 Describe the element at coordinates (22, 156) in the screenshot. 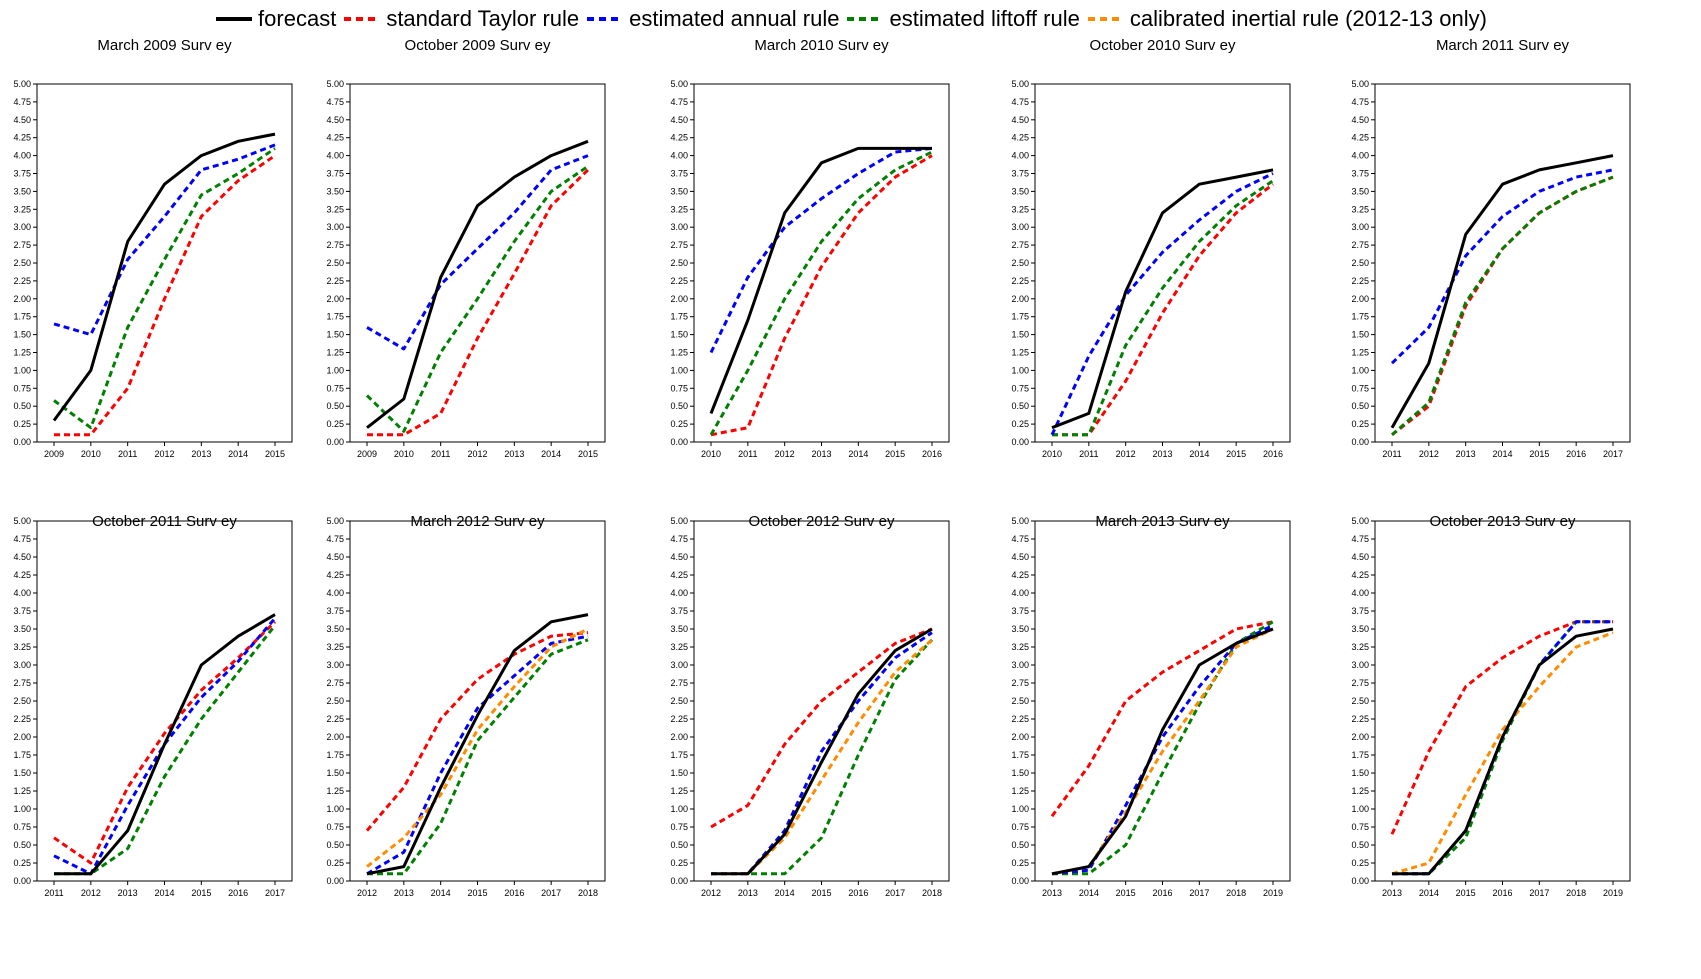

I see `y-tick-label: 4.00` at that location.